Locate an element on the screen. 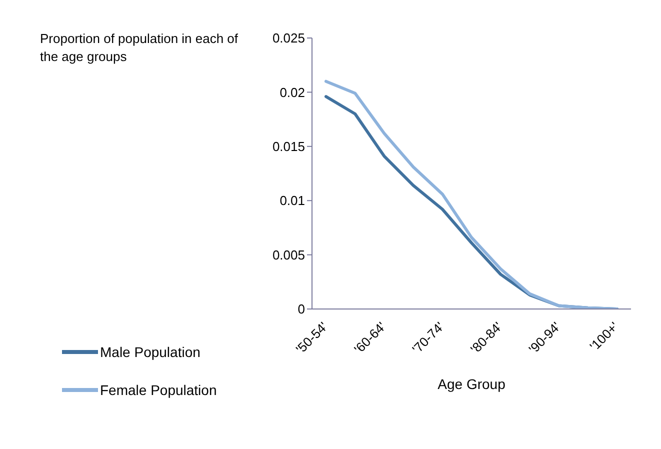 The height and width of the screenshot is (449, 661). y-tick-label: 0.005 is located at coordinates (288, 254).